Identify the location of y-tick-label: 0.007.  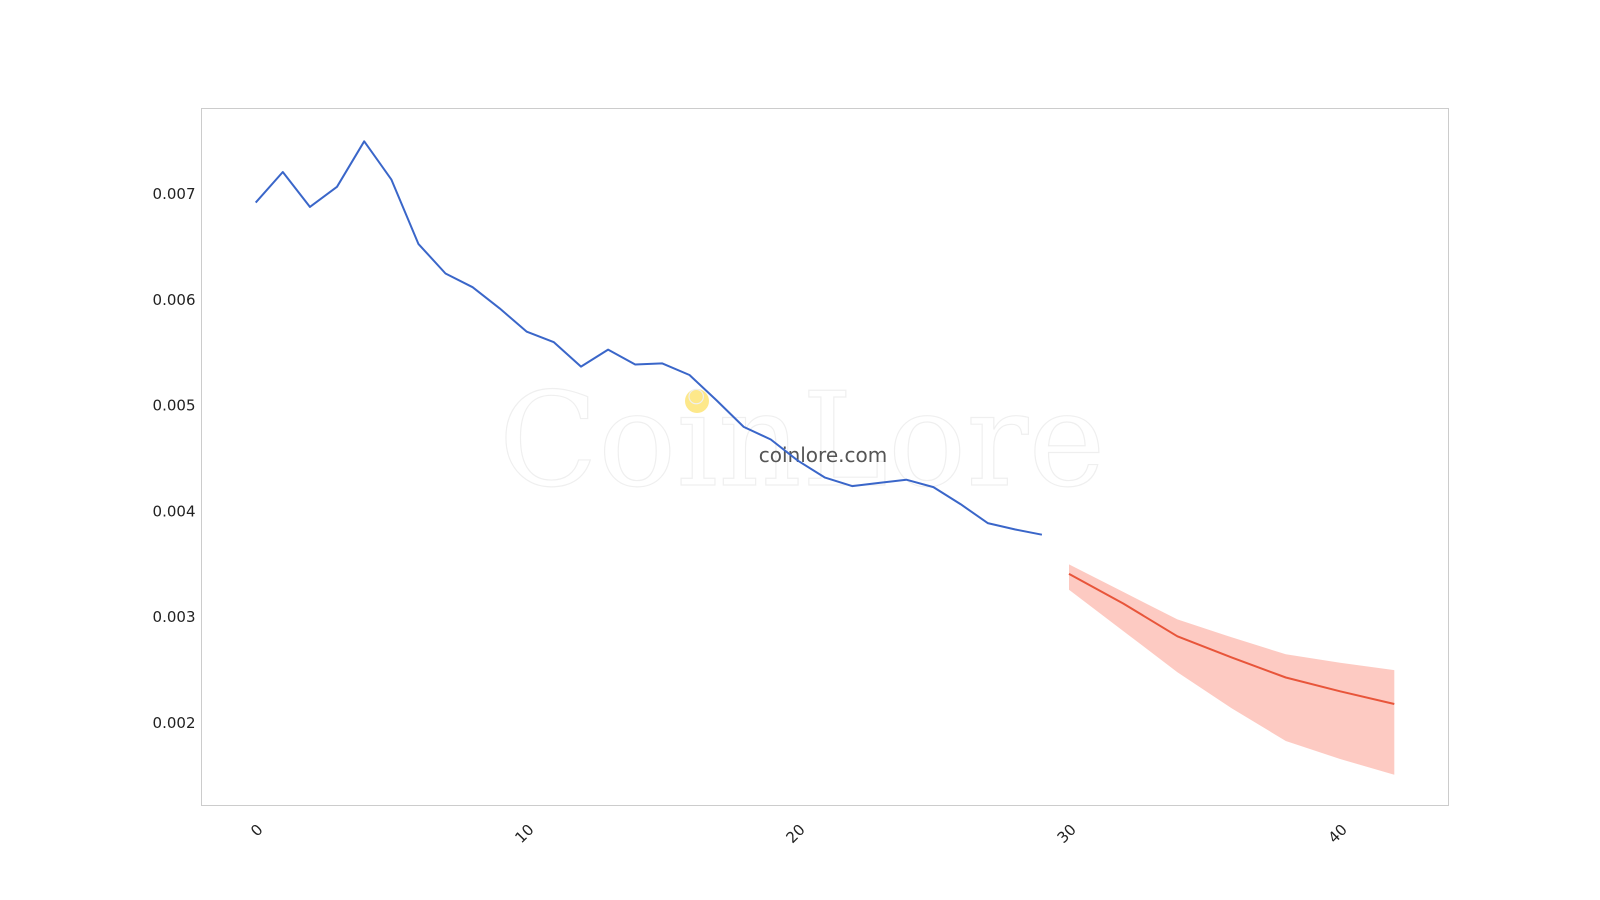
(174, 194).